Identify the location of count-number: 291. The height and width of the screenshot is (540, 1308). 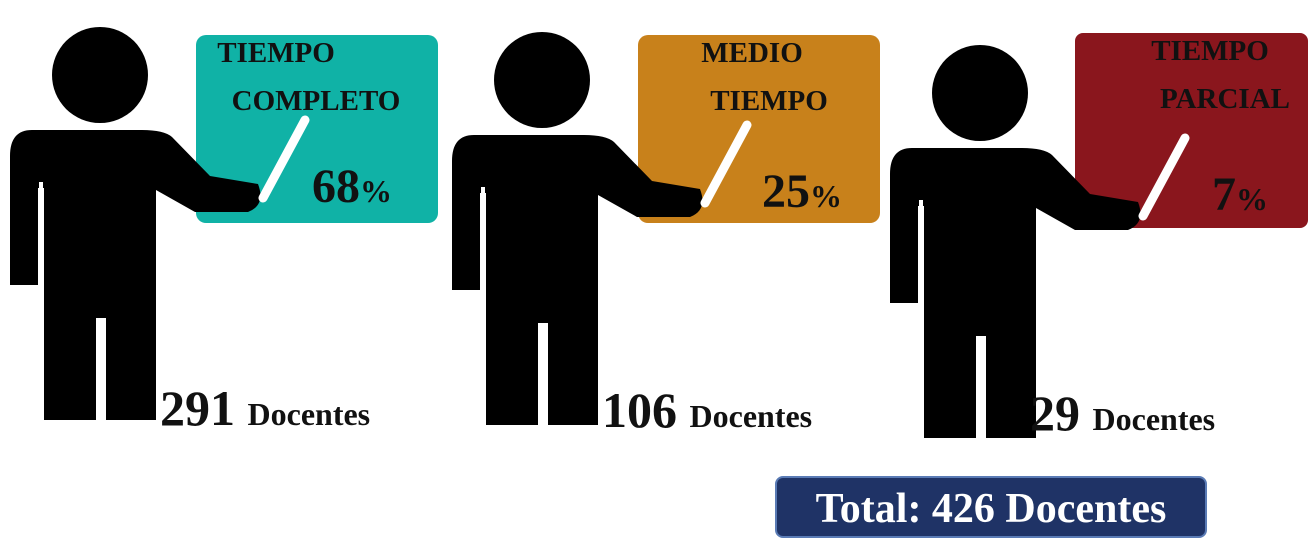
(197, 408).